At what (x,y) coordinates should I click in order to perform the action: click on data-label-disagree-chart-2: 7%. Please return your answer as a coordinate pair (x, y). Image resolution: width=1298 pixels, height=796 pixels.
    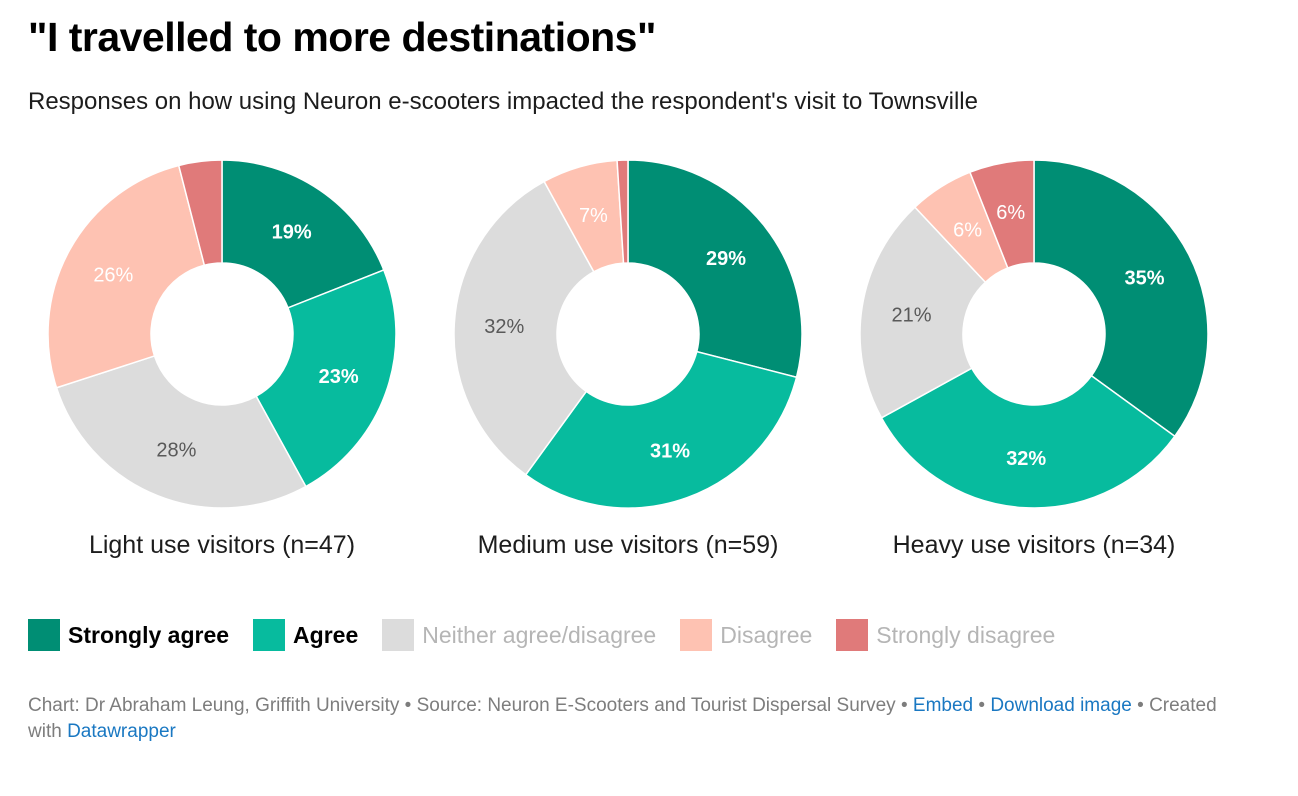
    Looking at the image, I should click on (593, 216).